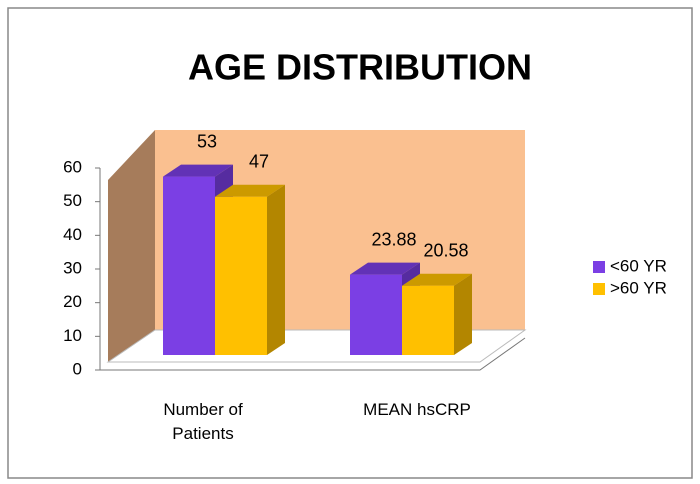 Image resolution: width=700 pixels, height=484 pixels. What do you see at coordinates (72, 267) in the screenshot?
I see `y-tick-label: 30` at bounding box center [72, 267].